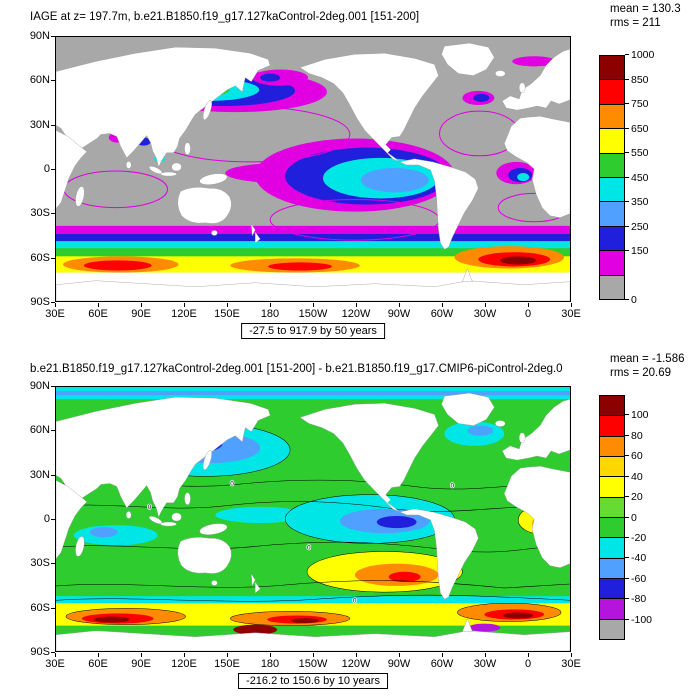 This screenshot has height=700, width=700. I want to click on colorbar-tick-label: 100, so click(637, 415).